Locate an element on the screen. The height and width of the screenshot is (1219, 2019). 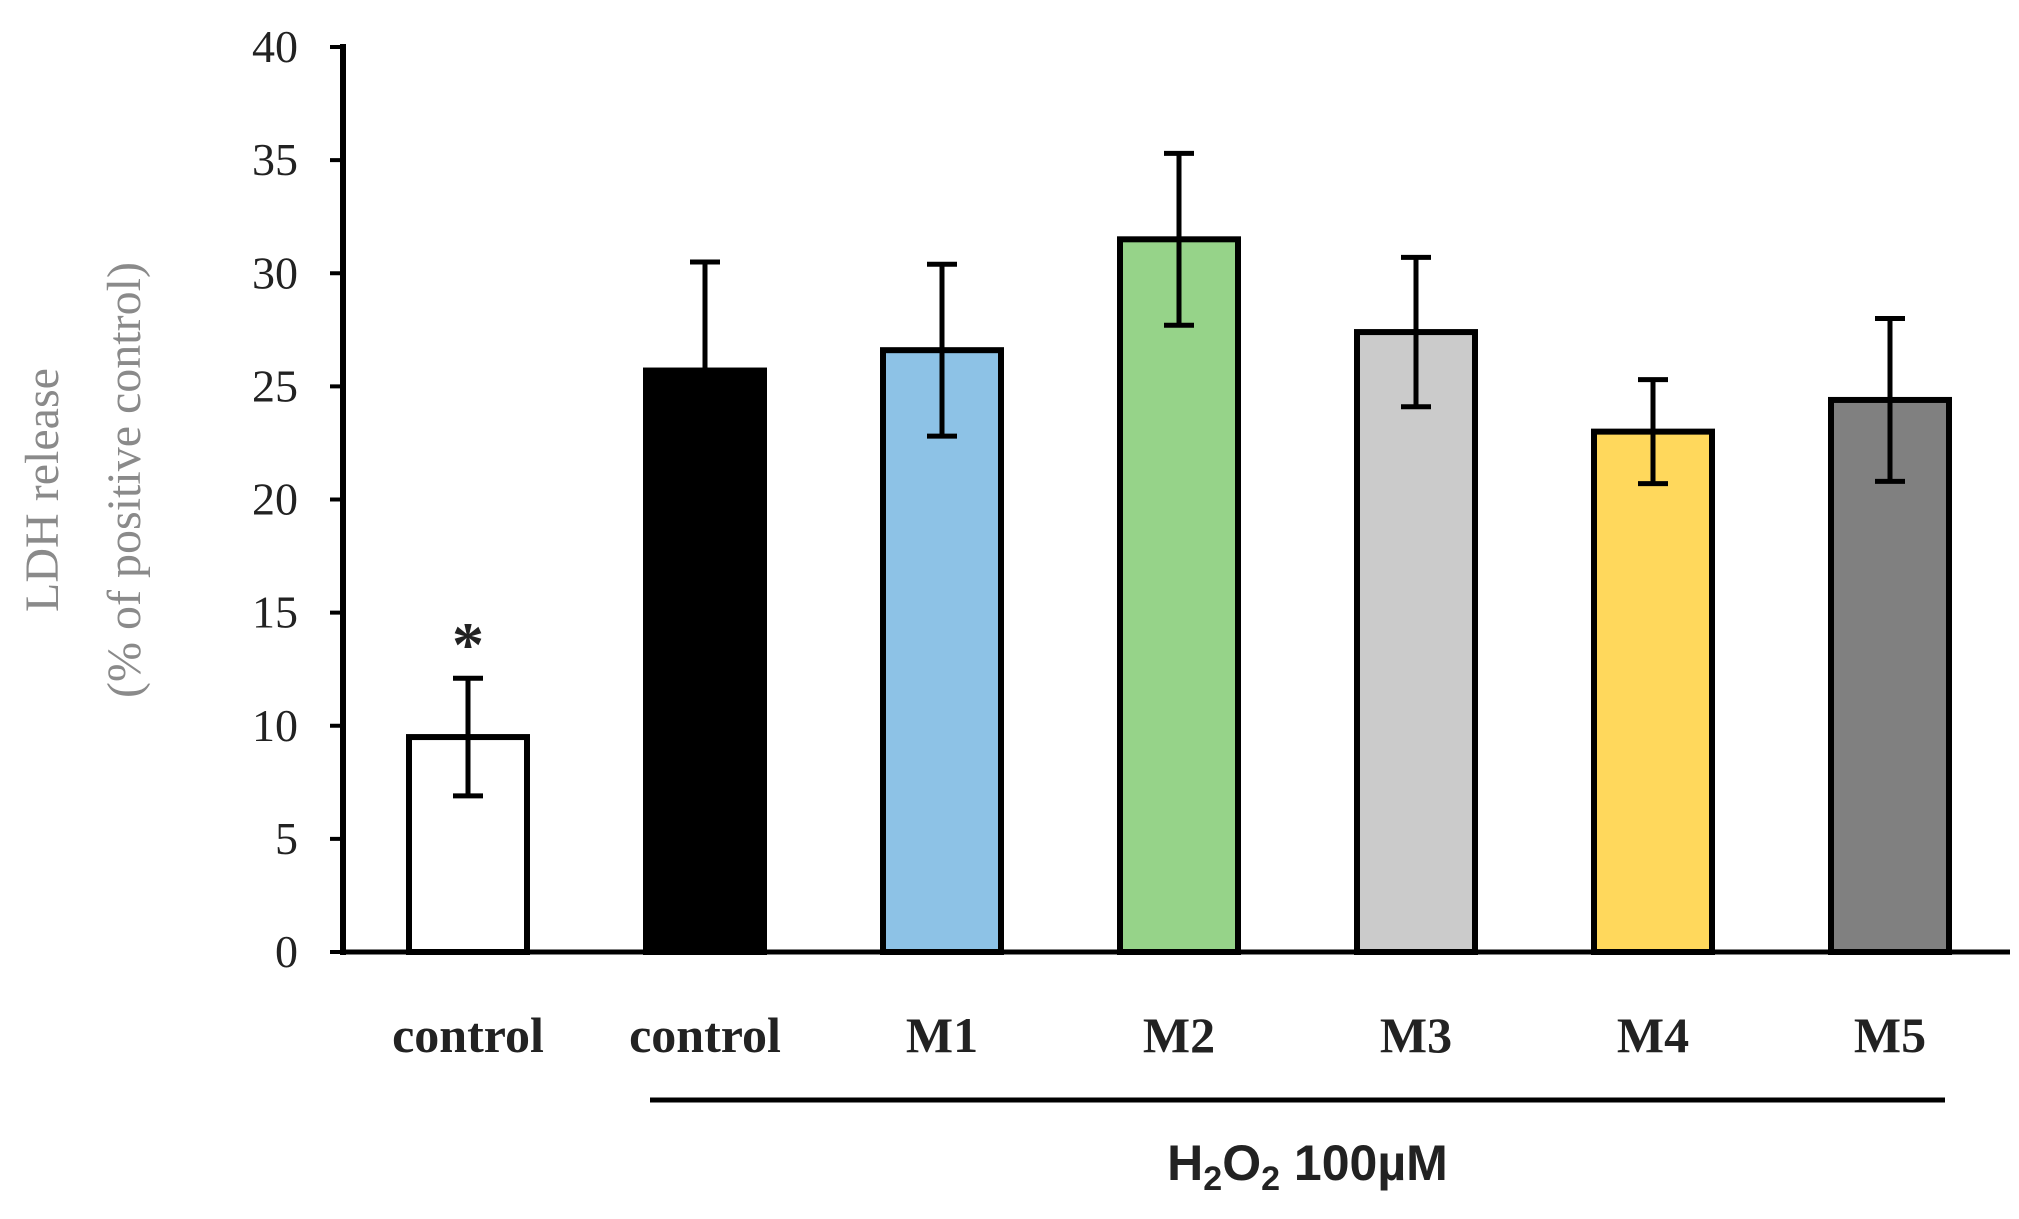
y-tick-label: 20 is located at coordinates (275, 499).